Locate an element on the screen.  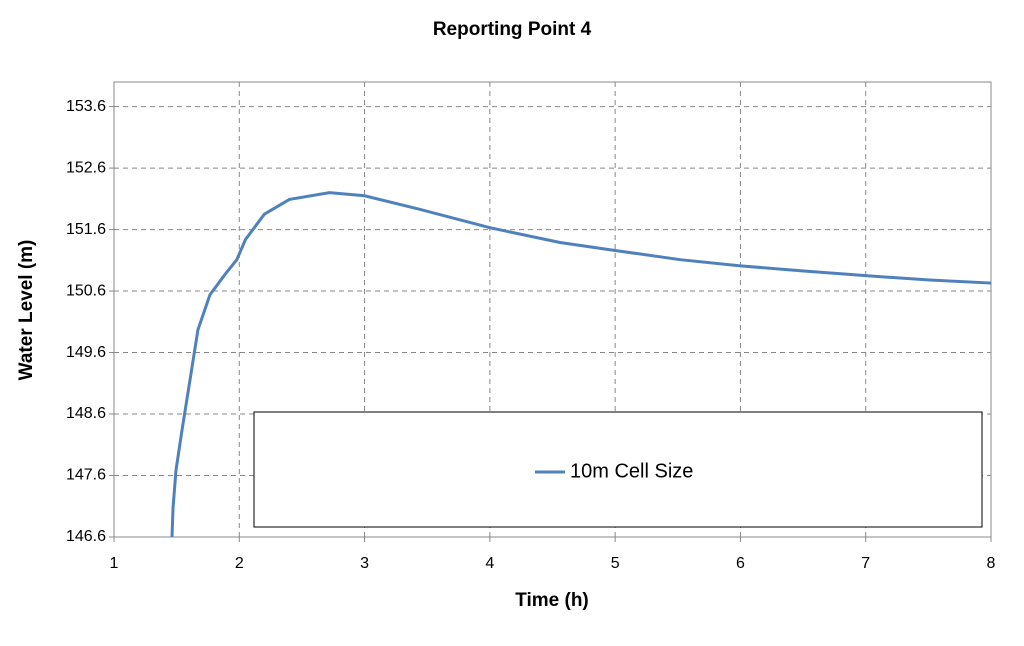
x-tick-label: 4 is located at coordinates (489, 563).